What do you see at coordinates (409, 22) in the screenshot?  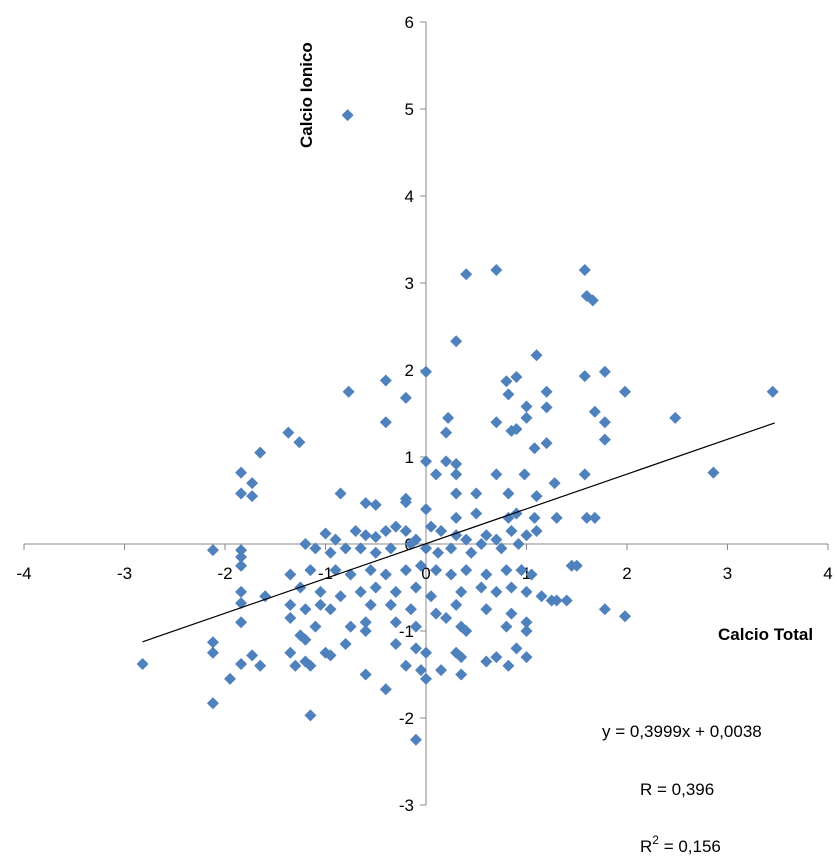 I see `y-tick-label: 6` at bounding box center [409, 22].